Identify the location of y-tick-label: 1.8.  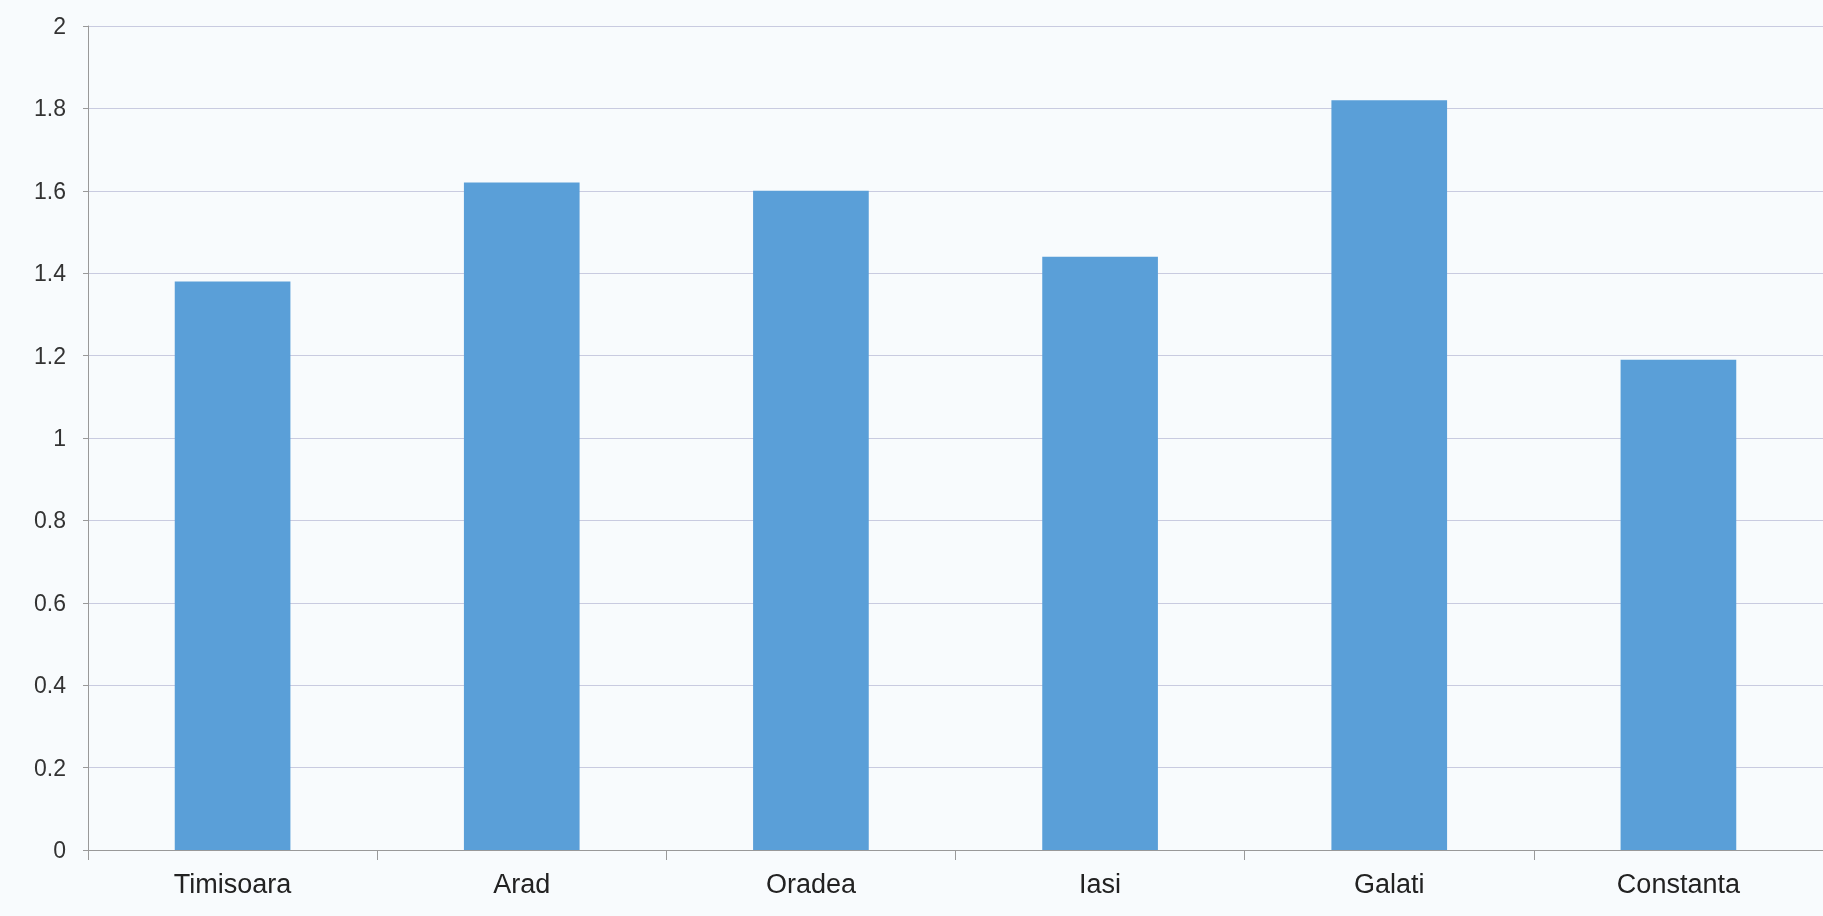
(50, 108).